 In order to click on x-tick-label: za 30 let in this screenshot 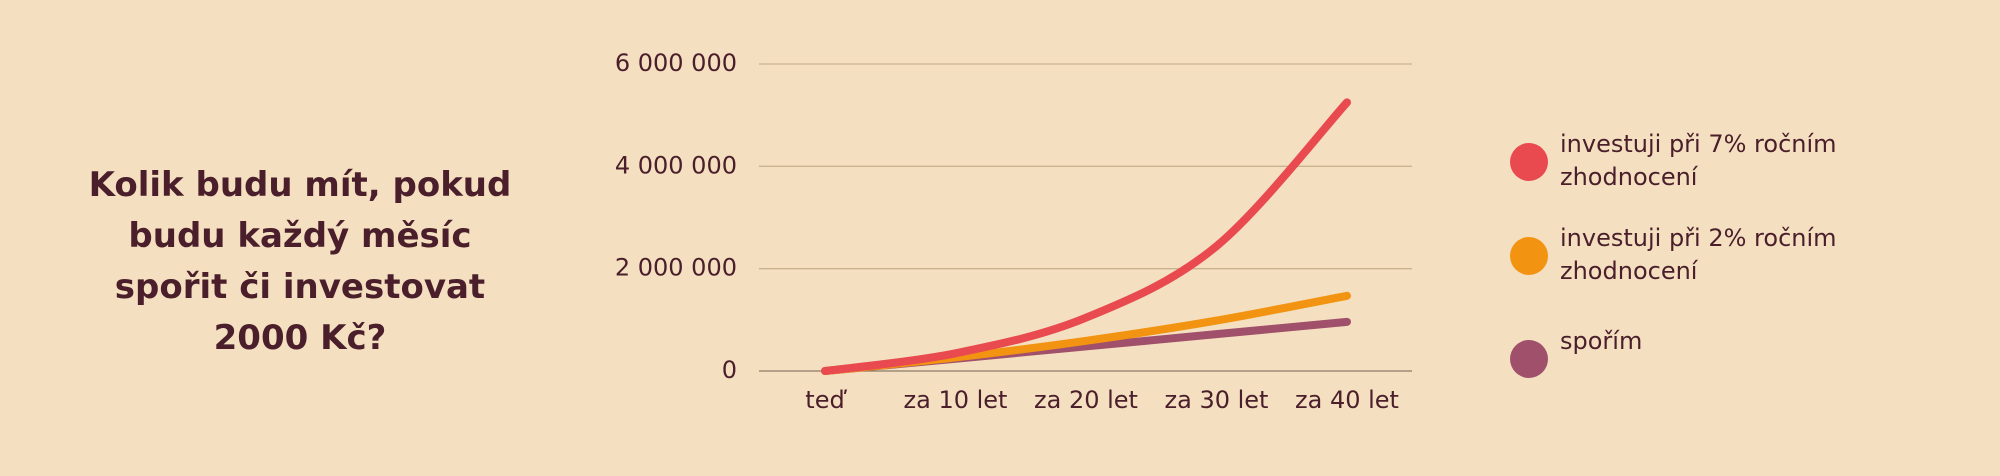, I will do `click(1217, 400)`.